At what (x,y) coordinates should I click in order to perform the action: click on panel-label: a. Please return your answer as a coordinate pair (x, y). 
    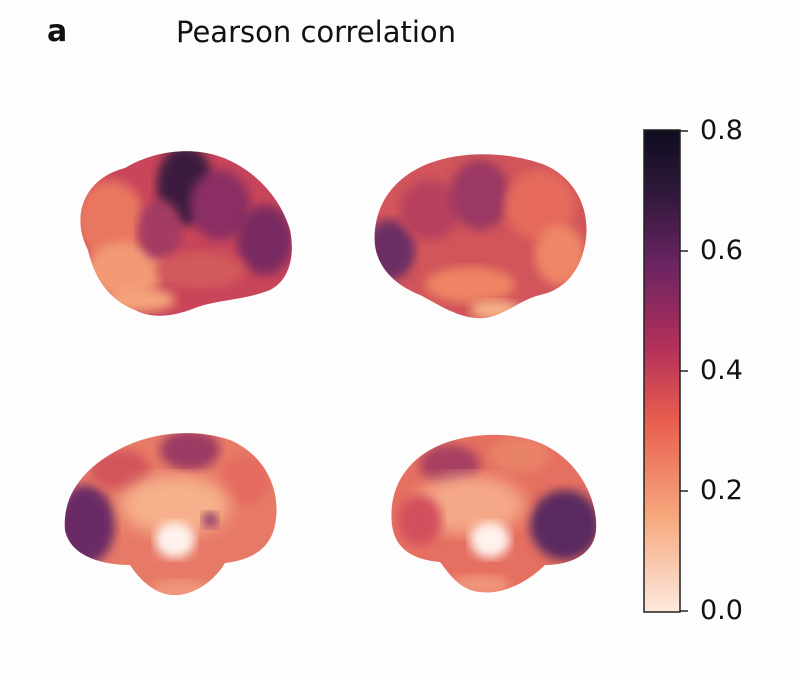
    Looking at the image, I should click on (57, 31).